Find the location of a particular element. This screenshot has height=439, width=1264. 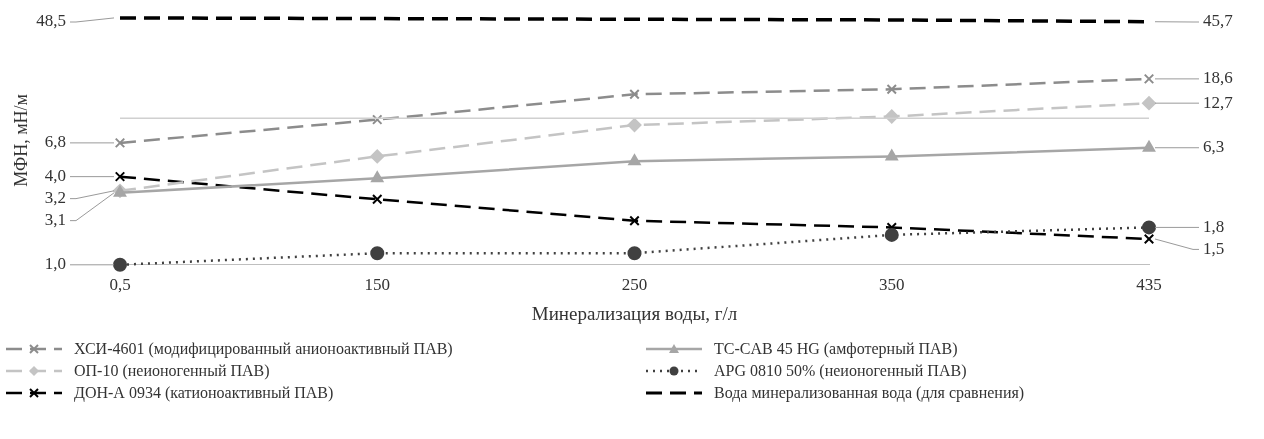

x-tick-label: 435 is located at coordinates (1149, 285).